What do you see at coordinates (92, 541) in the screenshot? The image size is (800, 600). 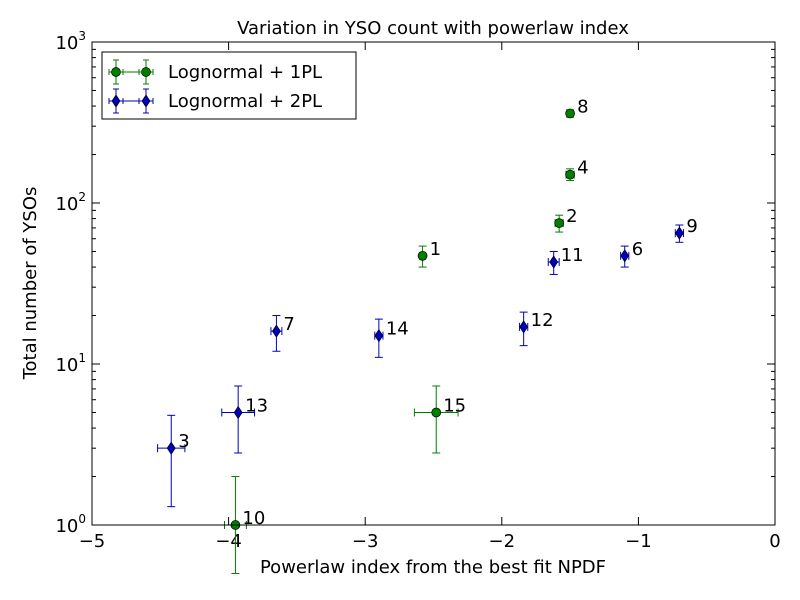 I see `x-tick-label: −5` at bounding box center [92, 541].